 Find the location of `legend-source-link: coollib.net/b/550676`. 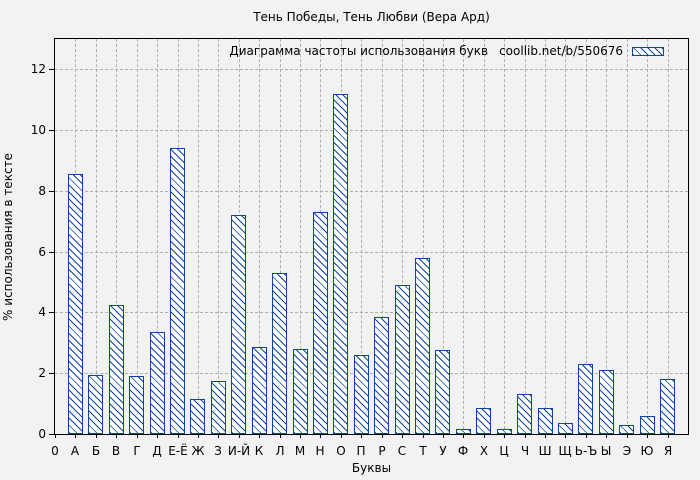

legend-source-link: coollib.net/b/550676 is located at coordinates (561, 51).